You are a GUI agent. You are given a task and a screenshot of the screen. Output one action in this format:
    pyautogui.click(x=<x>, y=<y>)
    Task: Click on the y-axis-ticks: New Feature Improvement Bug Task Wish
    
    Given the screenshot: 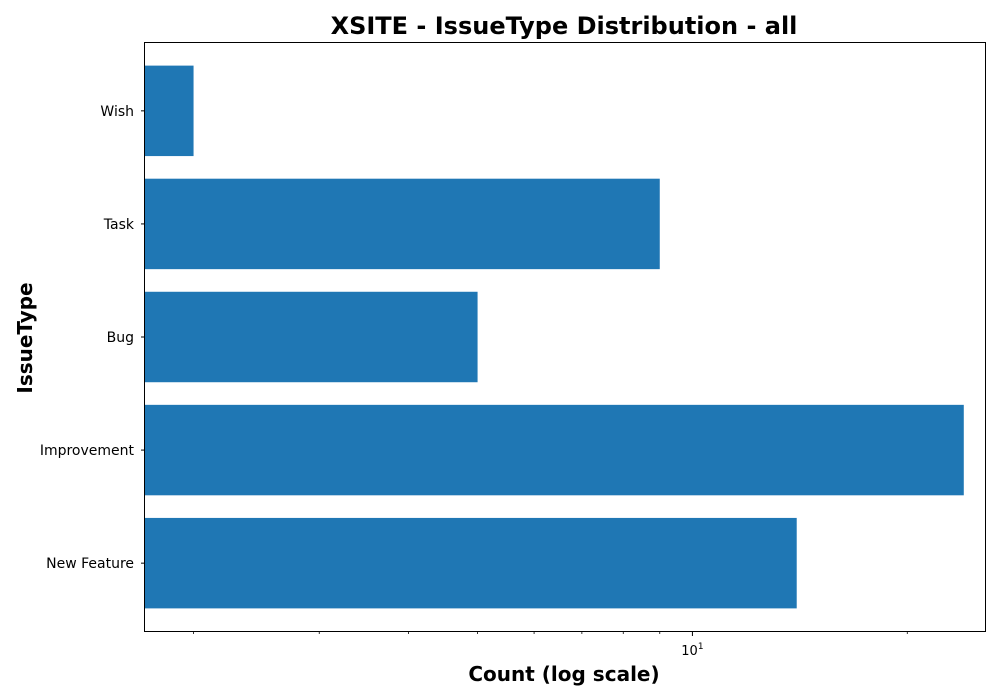 What is the action you would take?
    pyautogui.click(x=92, y=338)
    